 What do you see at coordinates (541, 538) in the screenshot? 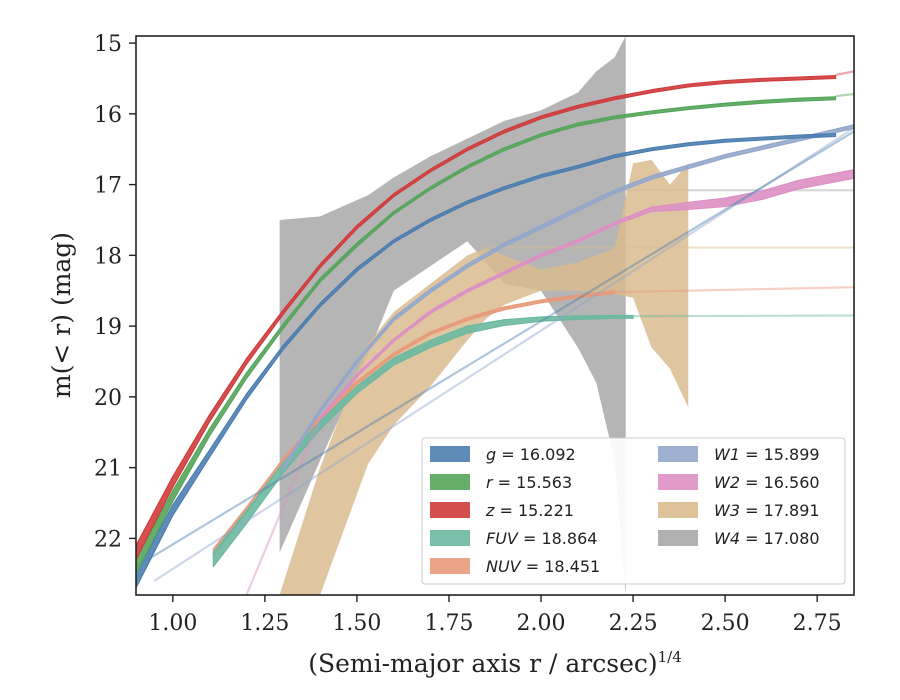
I see `legend-label-fuv: FUV = 18.864` at bounding box center [541, 538].